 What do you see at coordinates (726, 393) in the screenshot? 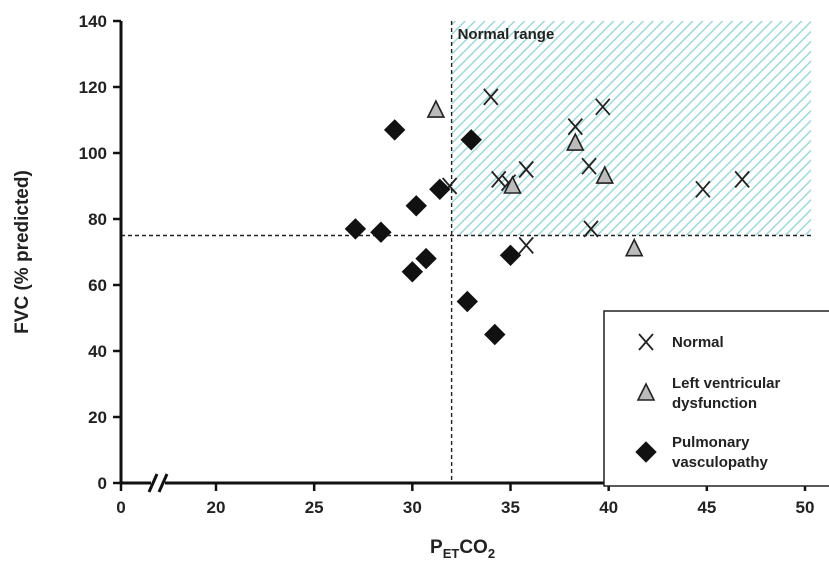
I see `legend-label-left-ventricular-dysfunction: Left ventricular dysfunction` at bounding box center [726, 393].